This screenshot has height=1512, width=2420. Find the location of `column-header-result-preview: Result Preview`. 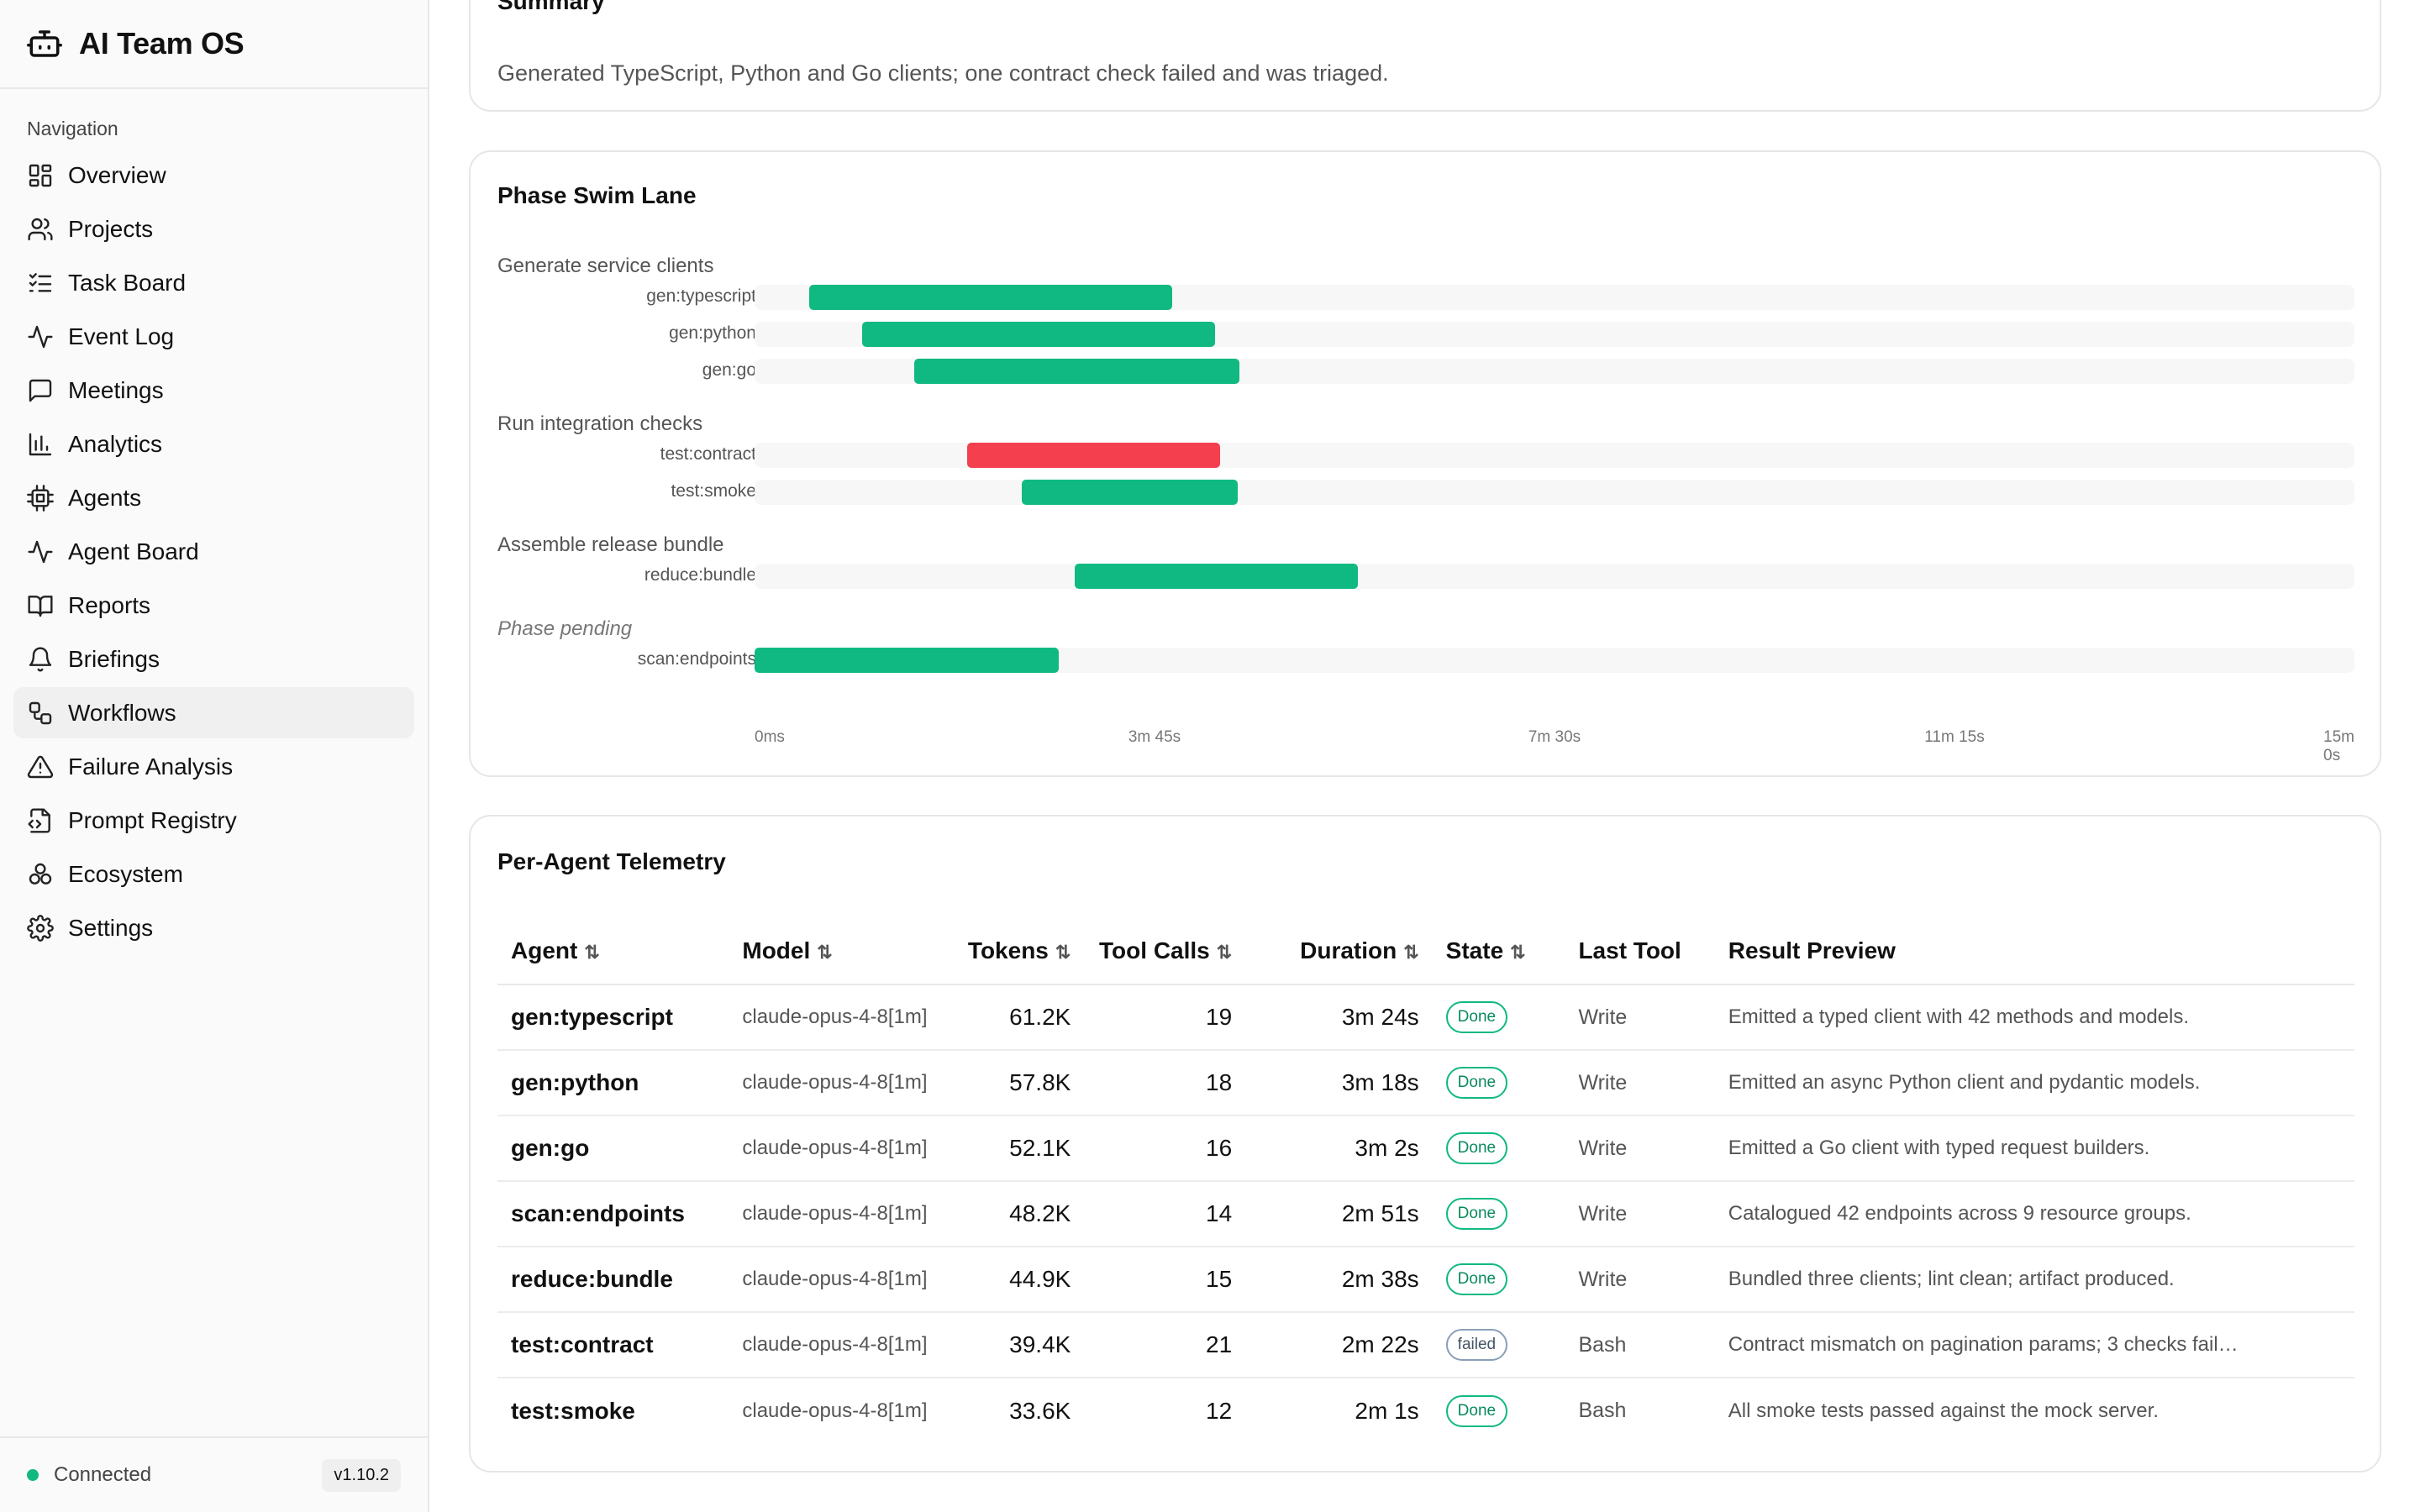

column-header-result-preview: Result Preview is located at coordinates (2034, 951).